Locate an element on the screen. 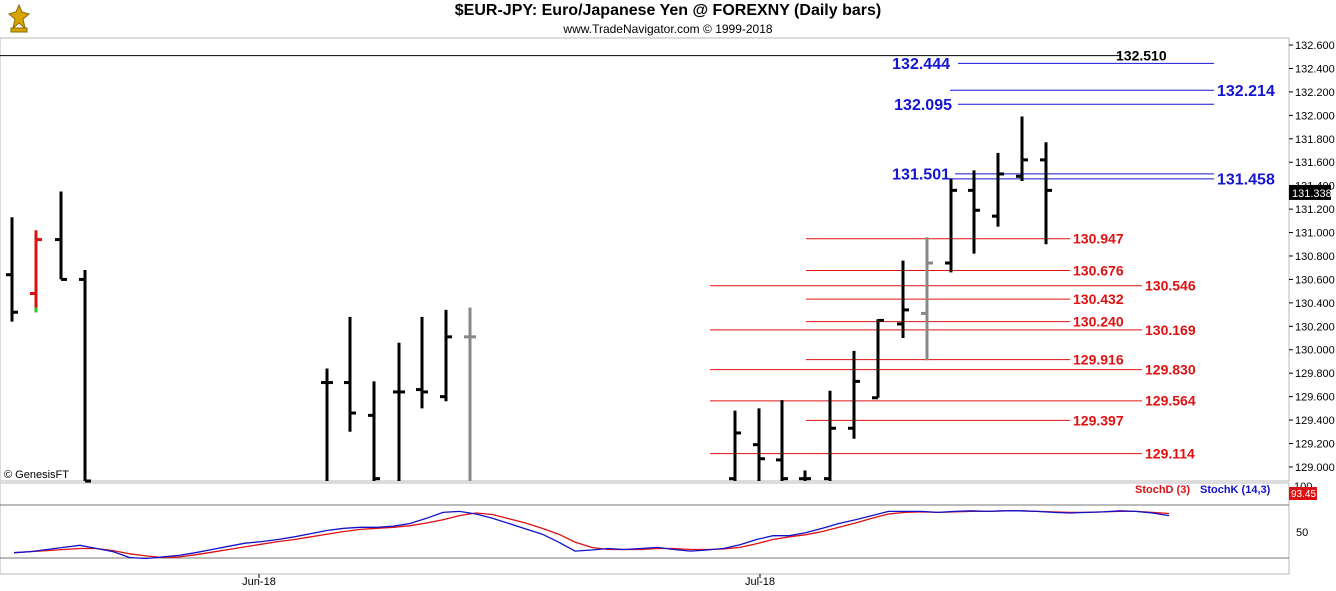 The height and width of the screenshot is (591, 1336). price-tick-label: 129.000 is located at coordinates (1315, 468).